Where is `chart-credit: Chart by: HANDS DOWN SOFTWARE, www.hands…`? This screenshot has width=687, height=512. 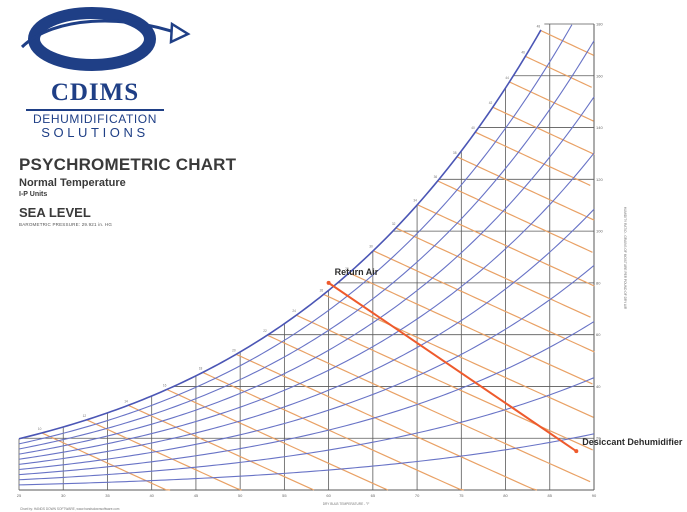 chart-credit: Chart by: HANDS DOWN SOFTWARE, www.hands… is located at coordinates (70, 509).